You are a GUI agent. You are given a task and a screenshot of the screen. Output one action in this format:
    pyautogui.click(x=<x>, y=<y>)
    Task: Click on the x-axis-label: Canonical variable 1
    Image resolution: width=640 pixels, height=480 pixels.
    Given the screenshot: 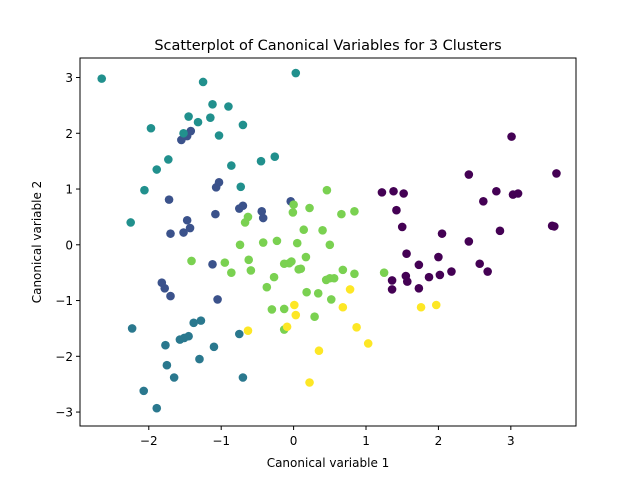 What is the action you would take?
    pyautogui.click(x=328, y=463)
    